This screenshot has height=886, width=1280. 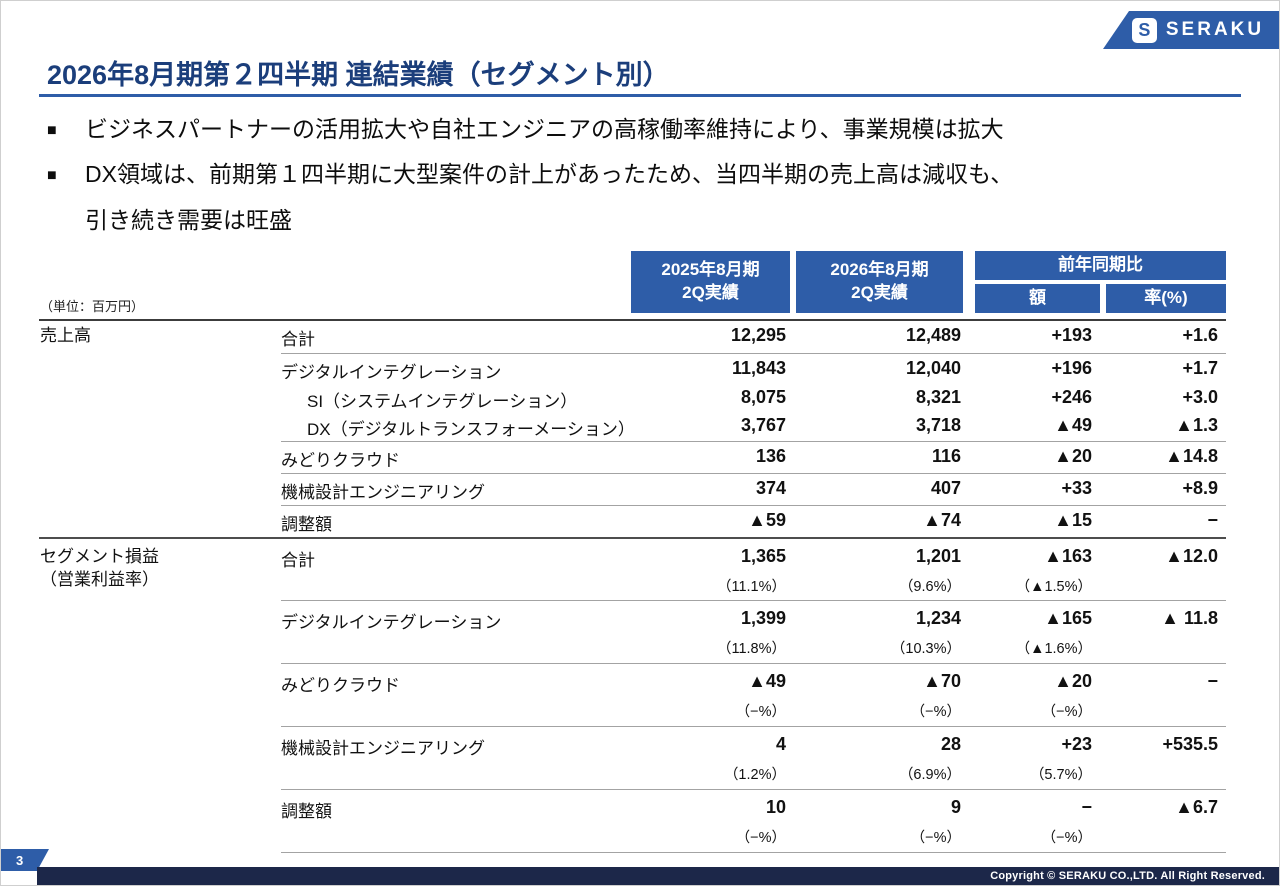 What do you see at coordinates (882, 631) in the screenshot?
I see `row-value: 1,234 （10.3%）` at bounding box center [882, 631].